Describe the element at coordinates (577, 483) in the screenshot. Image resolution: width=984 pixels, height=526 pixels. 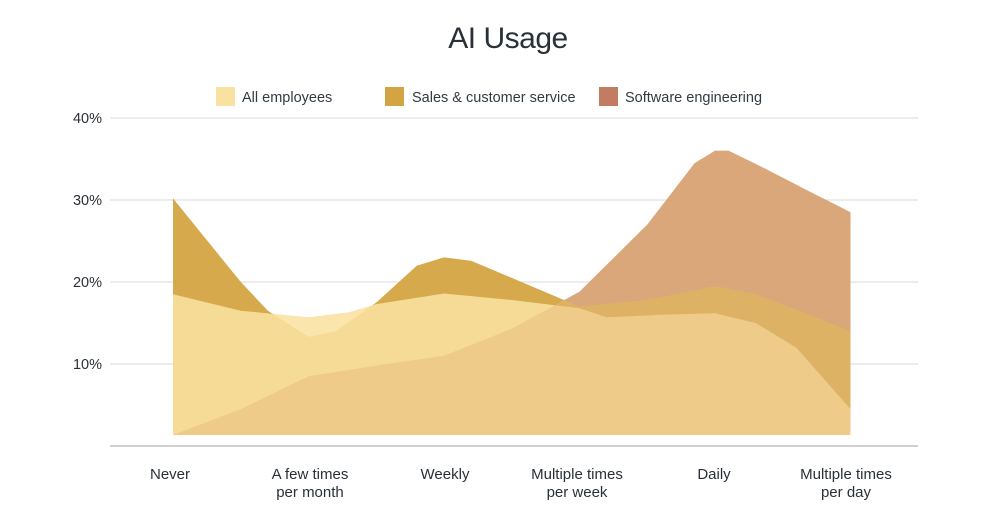
I see `x-tick-label: Multiple times per week` at that location.